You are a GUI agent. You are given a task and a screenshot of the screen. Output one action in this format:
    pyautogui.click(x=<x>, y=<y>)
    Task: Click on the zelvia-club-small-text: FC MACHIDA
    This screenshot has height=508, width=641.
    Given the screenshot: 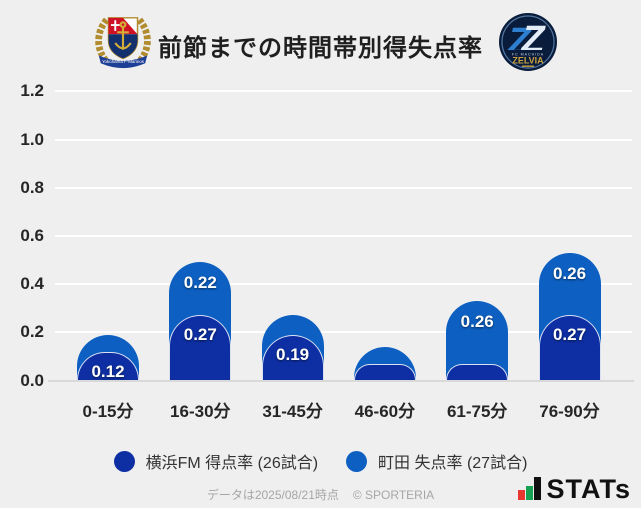 What is the action you would take?
    pyautogui.click(x=528, y=55)
    